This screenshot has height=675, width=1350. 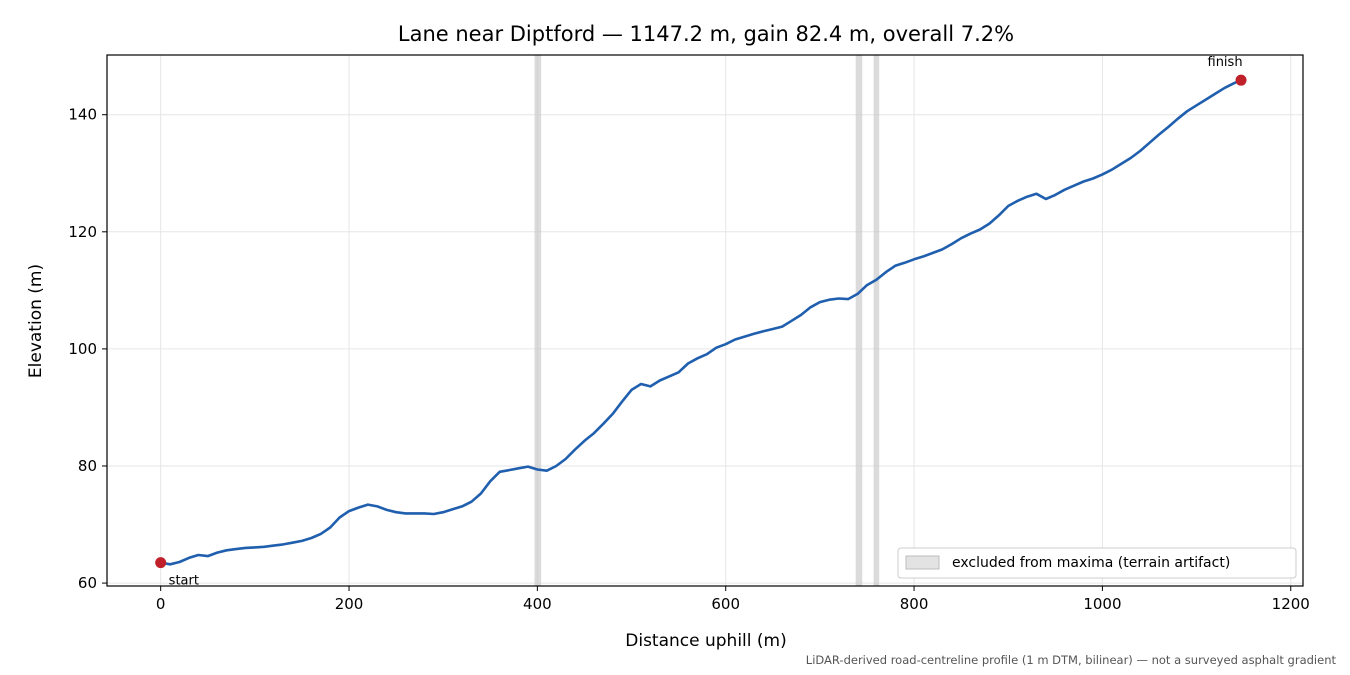 What do you see at coordinates (87, 466) in the screenshot?
I see `y-tick-label: 80` at bounding box center [87, 466].